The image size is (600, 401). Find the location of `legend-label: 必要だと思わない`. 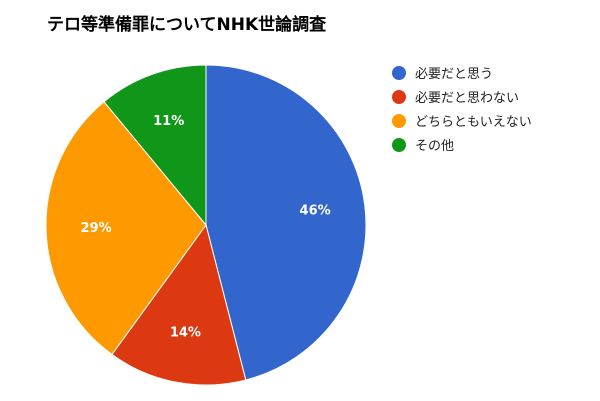

legend-label: 必要だと思わない is located at coordinates (467, 98).